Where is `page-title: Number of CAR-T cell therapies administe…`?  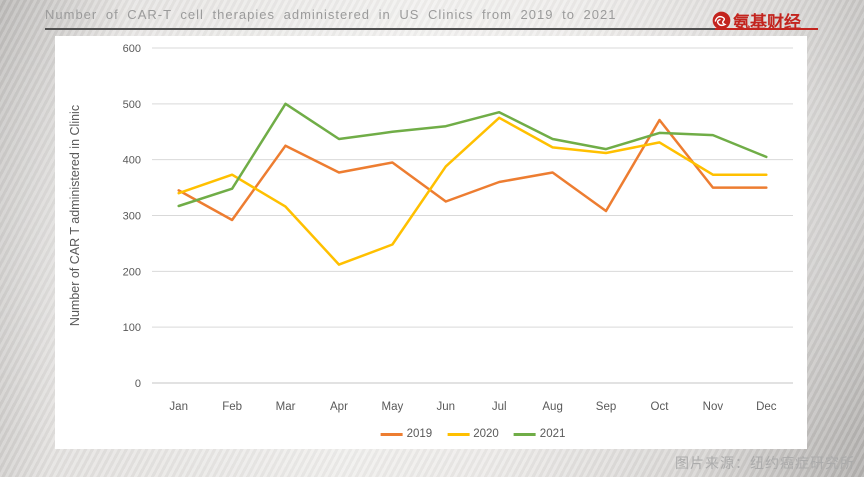 page-title: Number of CAR-T cell therapies administe… is located at coordinates (331, 14).